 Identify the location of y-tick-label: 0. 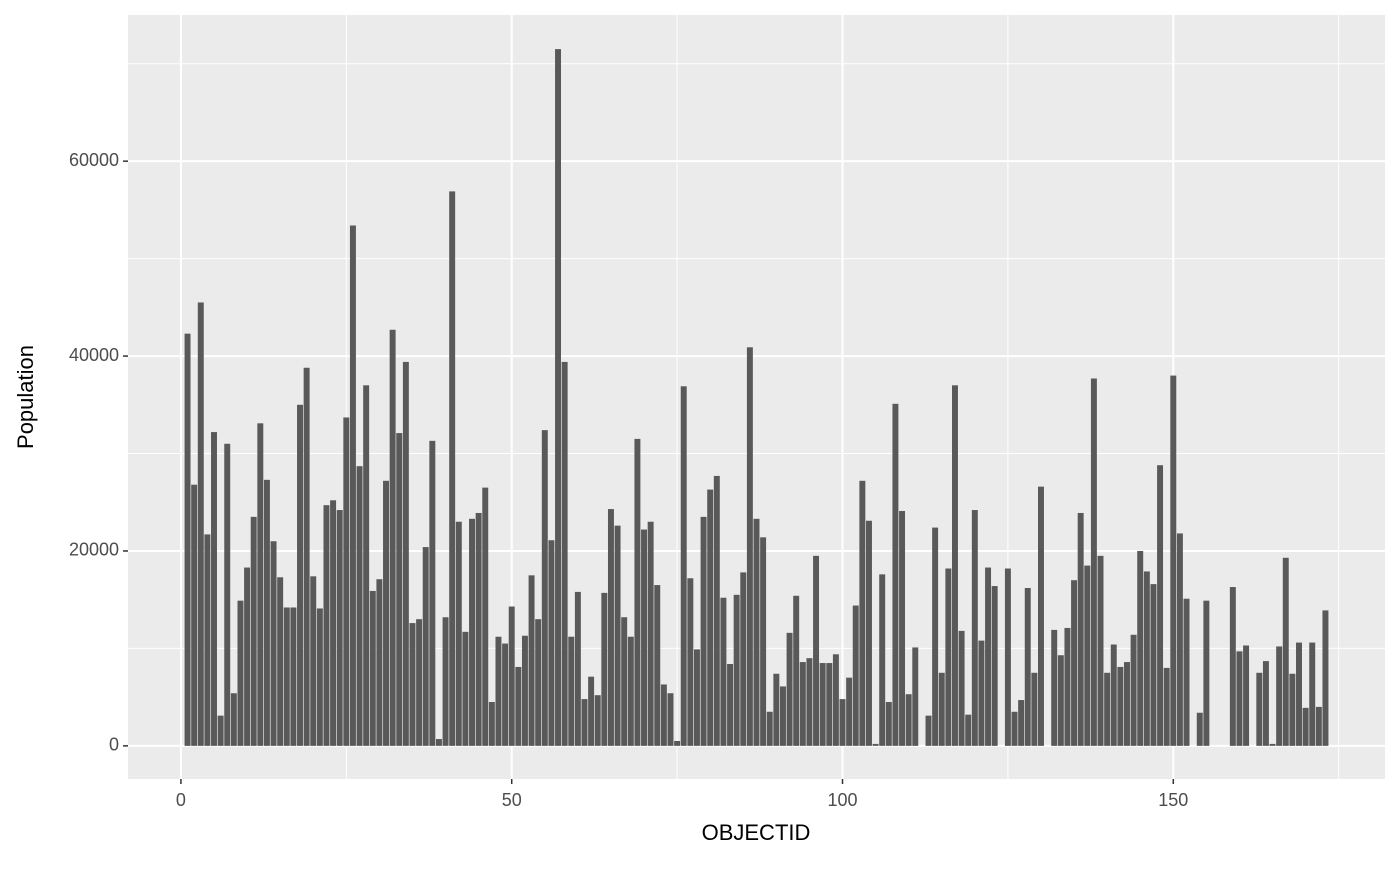
(114, 745).